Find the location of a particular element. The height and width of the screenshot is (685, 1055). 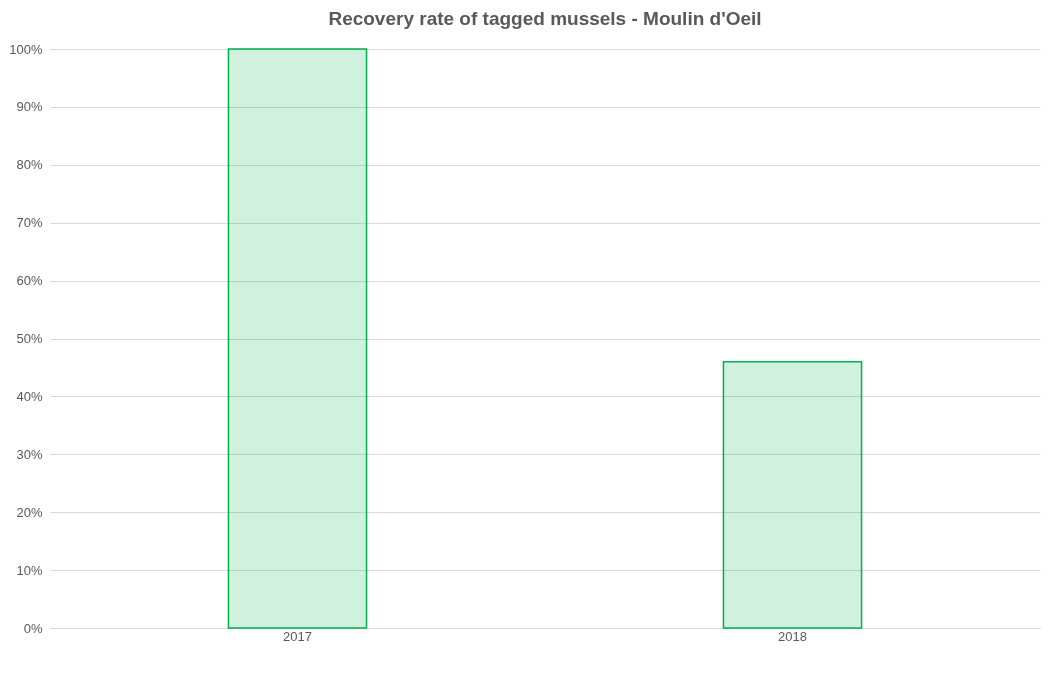

chart-title: Recovery rate of tagged mussels - Moulin d'Oeil is located at coordinates (545, 18).